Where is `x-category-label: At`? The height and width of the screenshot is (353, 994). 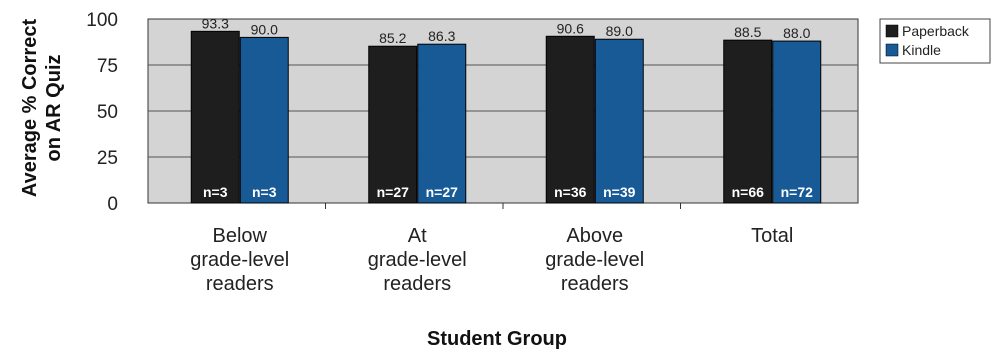
x-category-label: At is located at coordinates (417, 236).